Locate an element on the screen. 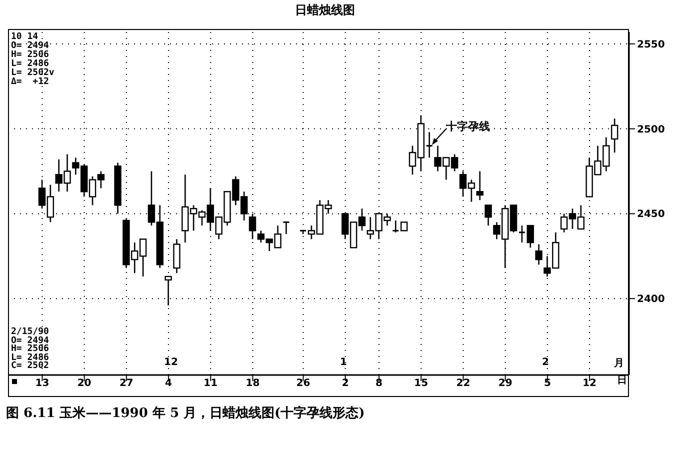  x-tick-label: 27 is located at coordinates (126, 384).